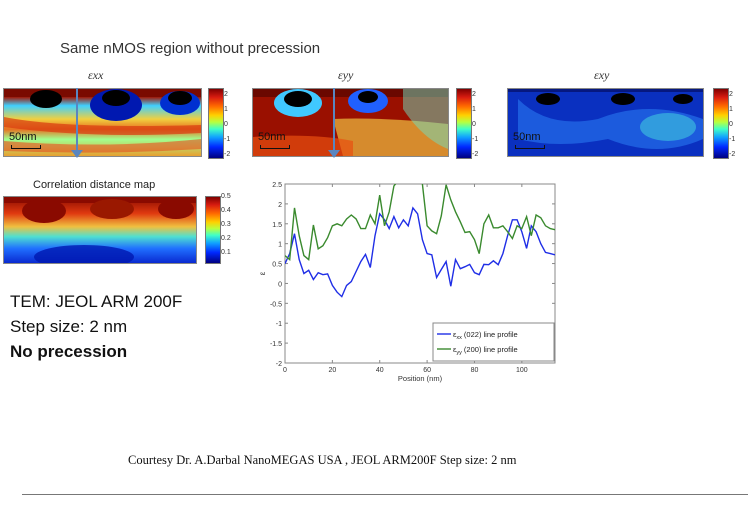 This screenshot has width=748, height=507. Describe the element at coordinates (385, 494) in the screenshot. I see `footer-divider` at that location.